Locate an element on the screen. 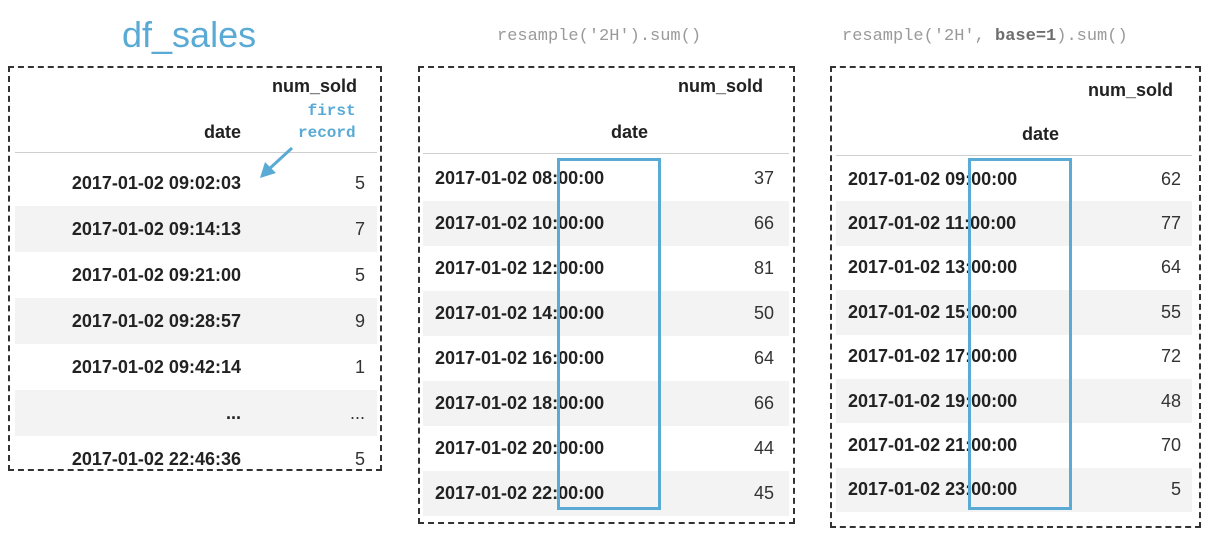  resample-code-text: resample('2H').sum() is located at coordinates (599, 36).